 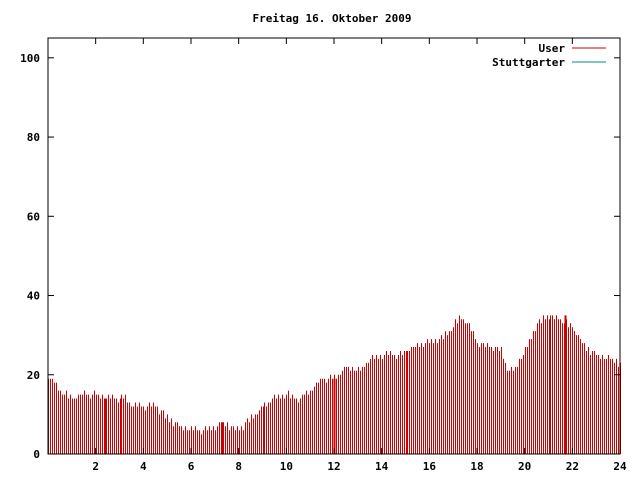 What do you see at coordinates (620, 466) in the screenshot?
I see `x-tick-label: 24` at bounding box center [620, 466].